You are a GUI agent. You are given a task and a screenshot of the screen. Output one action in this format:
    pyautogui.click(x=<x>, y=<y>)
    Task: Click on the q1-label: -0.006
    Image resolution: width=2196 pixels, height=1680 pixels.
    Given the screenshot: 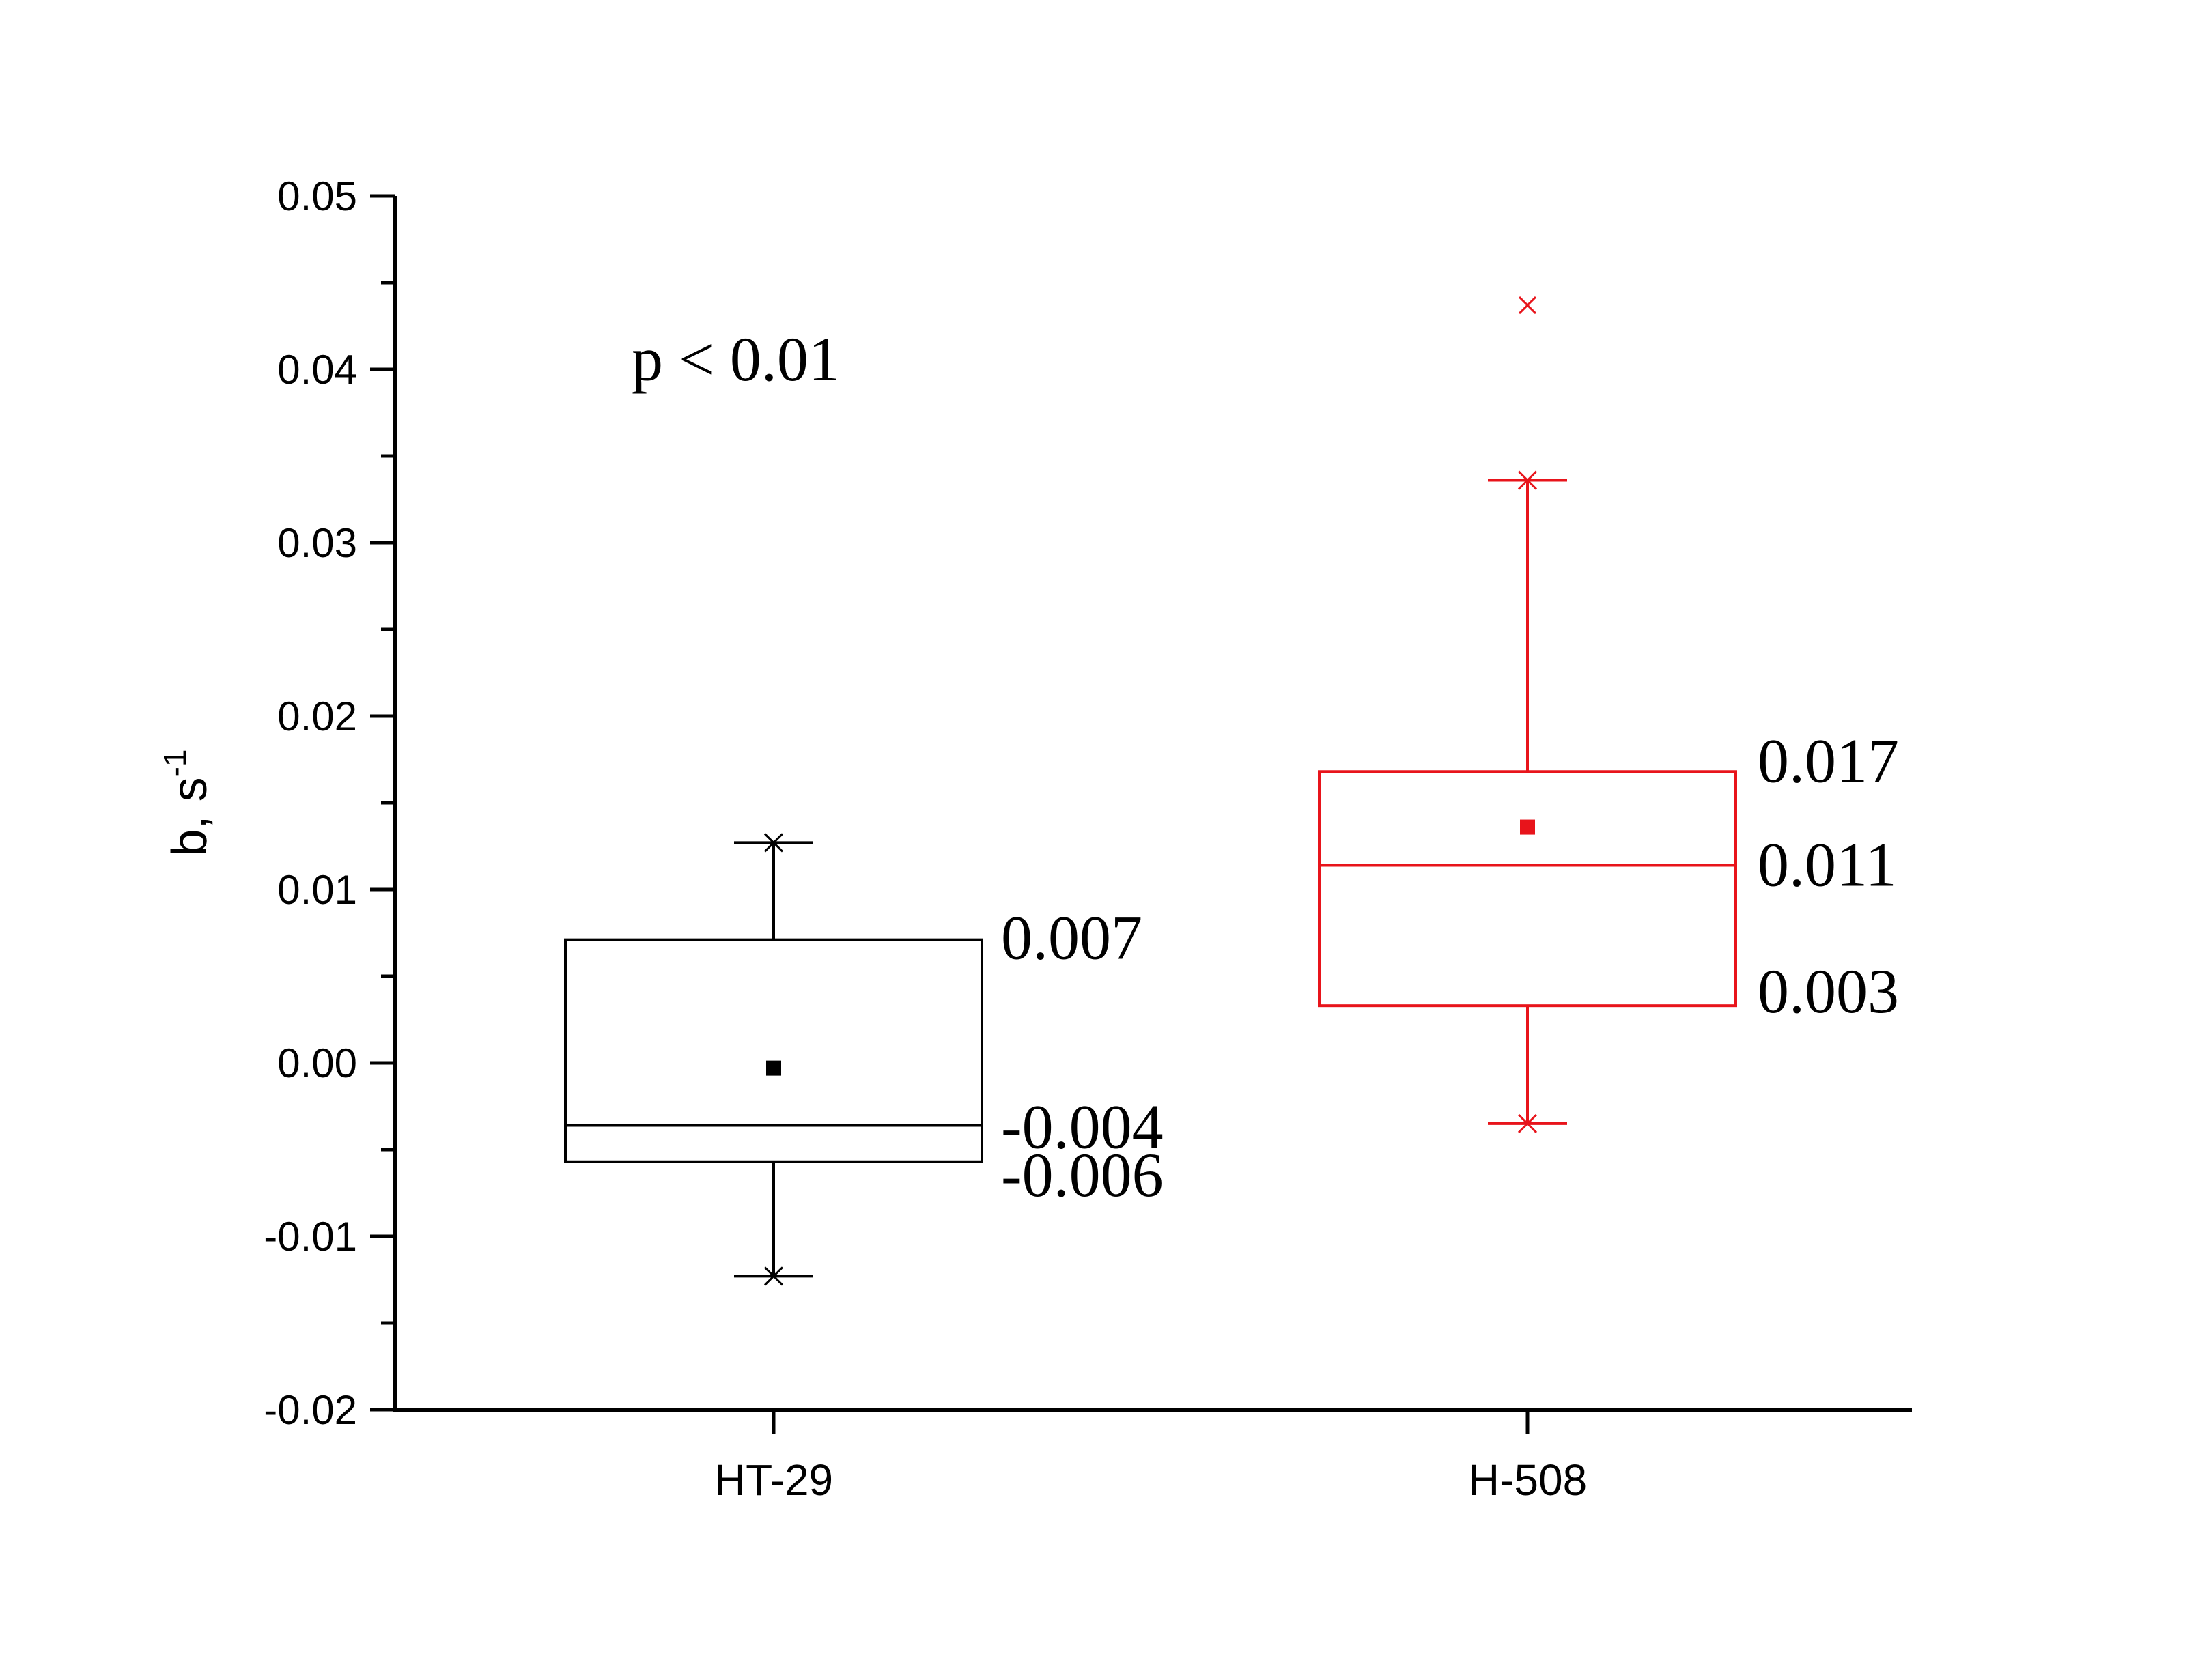 What is the action you would take?
    pyautogui.click(x=1082, y=1175)
    